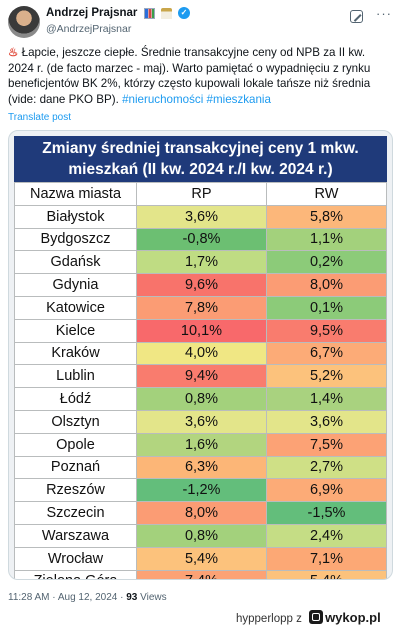  Describe the element at coordinates (75, 194) in the screenshot. I see `column-header: Nazwa miasta` at that location.